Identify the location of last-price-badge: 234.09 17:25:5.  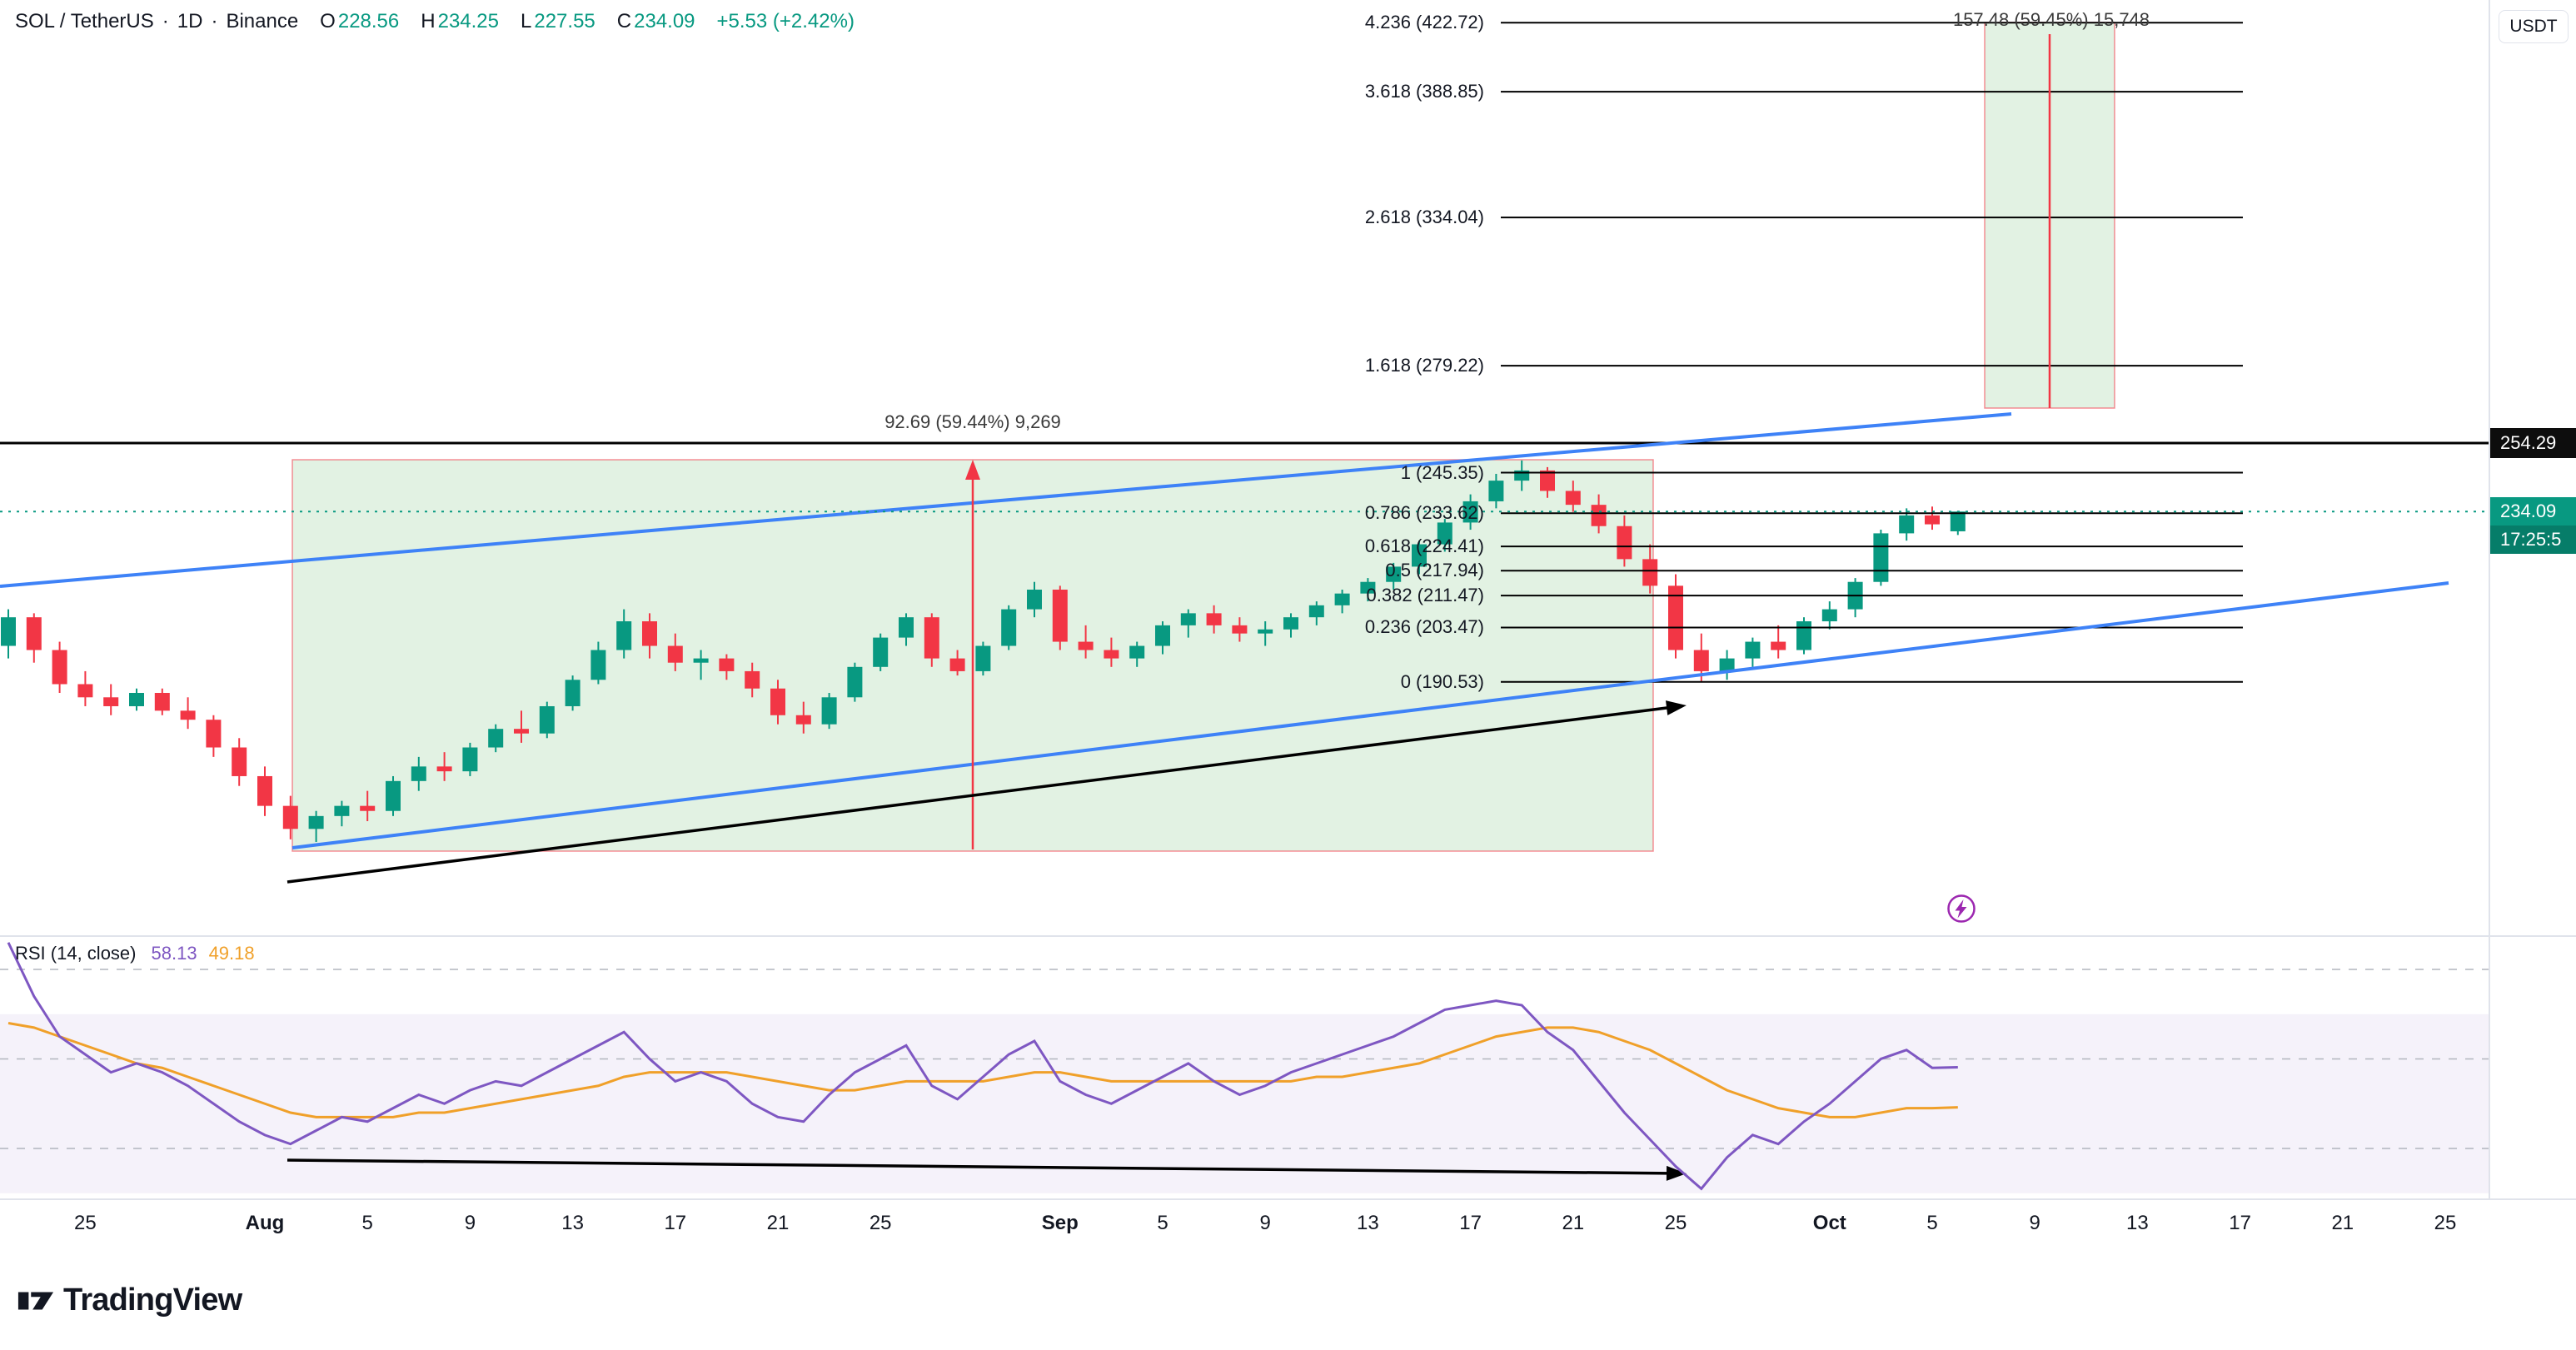
(2533, 526).